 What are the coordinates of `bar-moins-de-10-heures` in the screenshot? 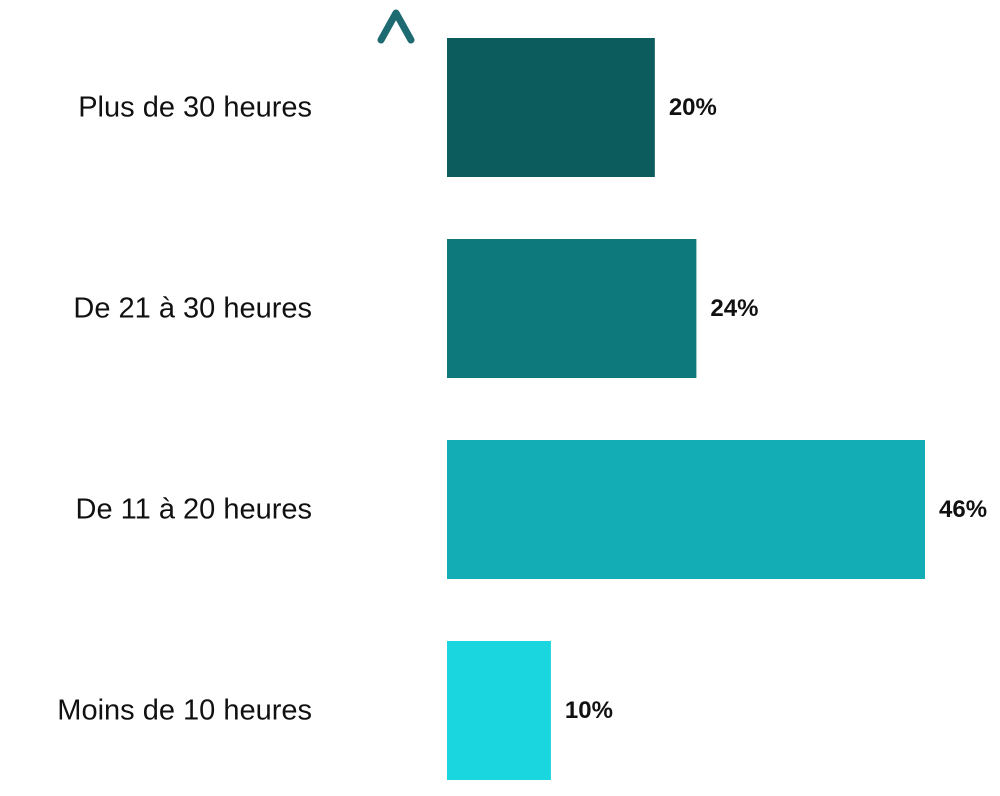 It's located at (499, 710).